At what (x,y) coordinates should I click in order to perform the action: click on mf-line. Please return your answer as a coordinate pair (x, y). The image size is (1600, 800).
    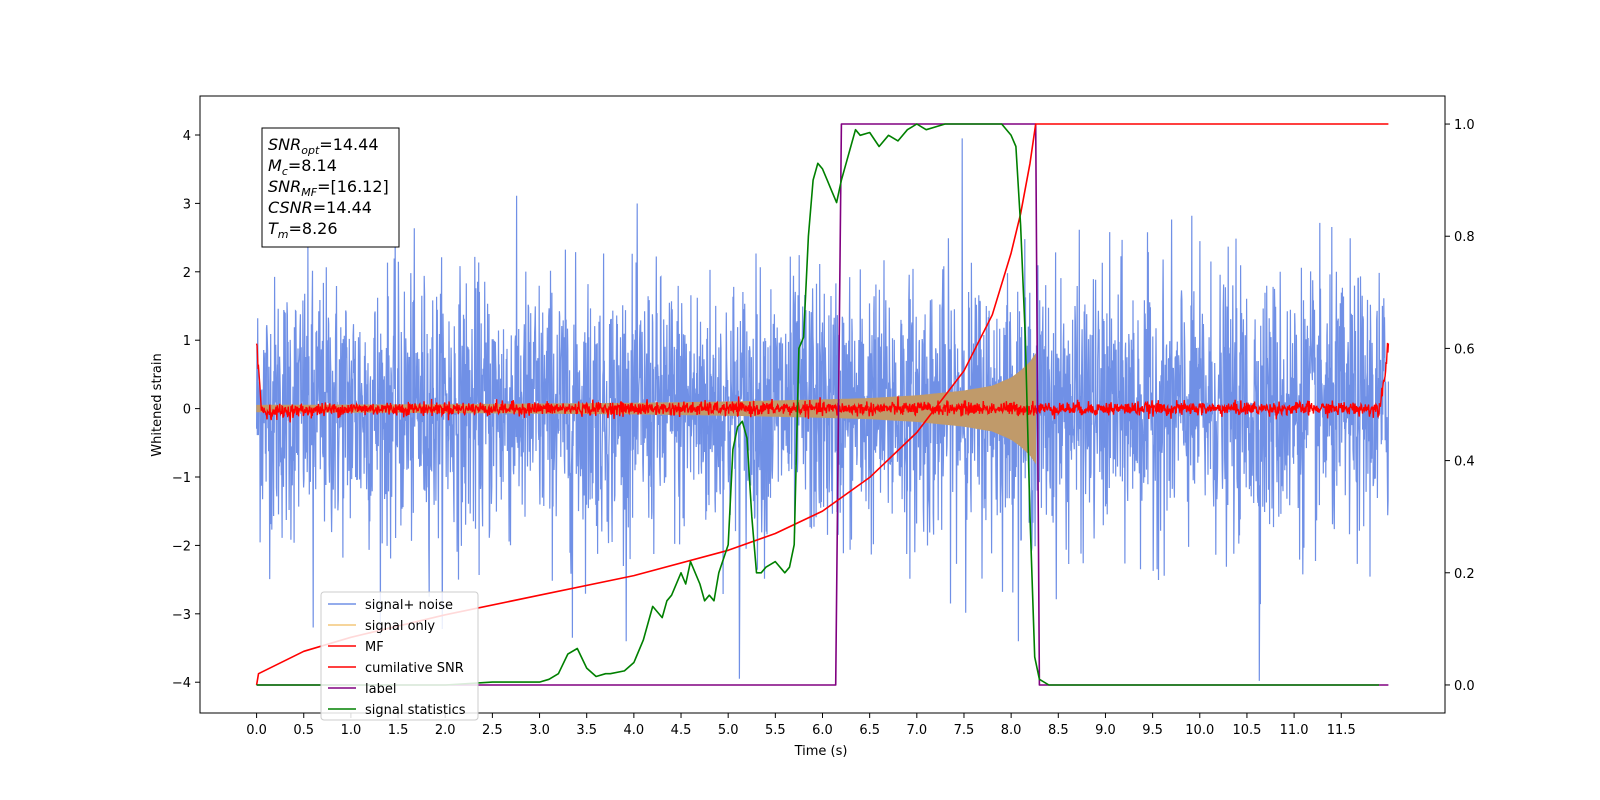
    Looking at the image, I should click on (822, 382).